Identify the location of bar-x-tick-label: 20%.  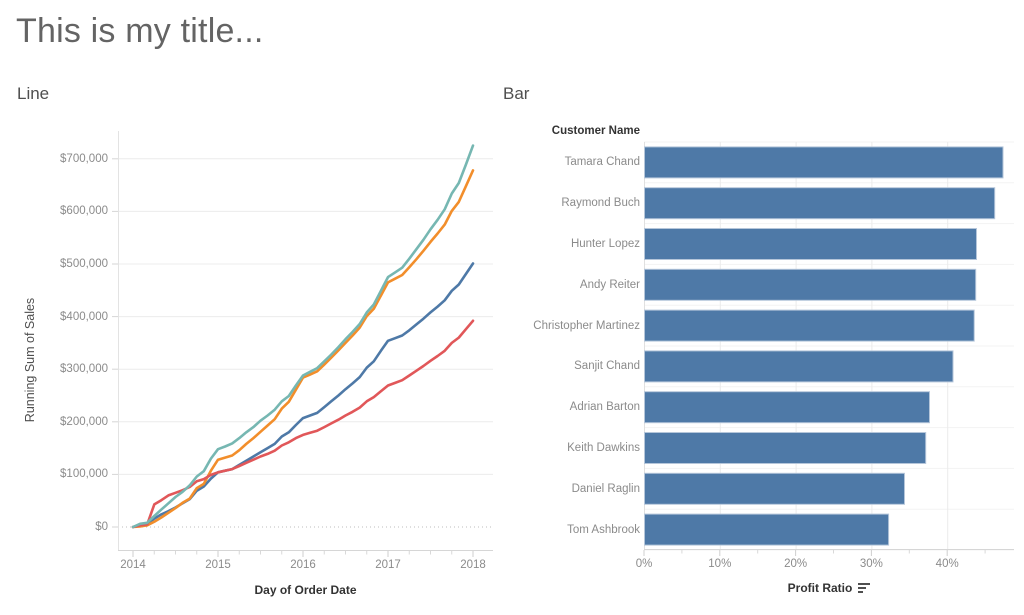
(796, 564).